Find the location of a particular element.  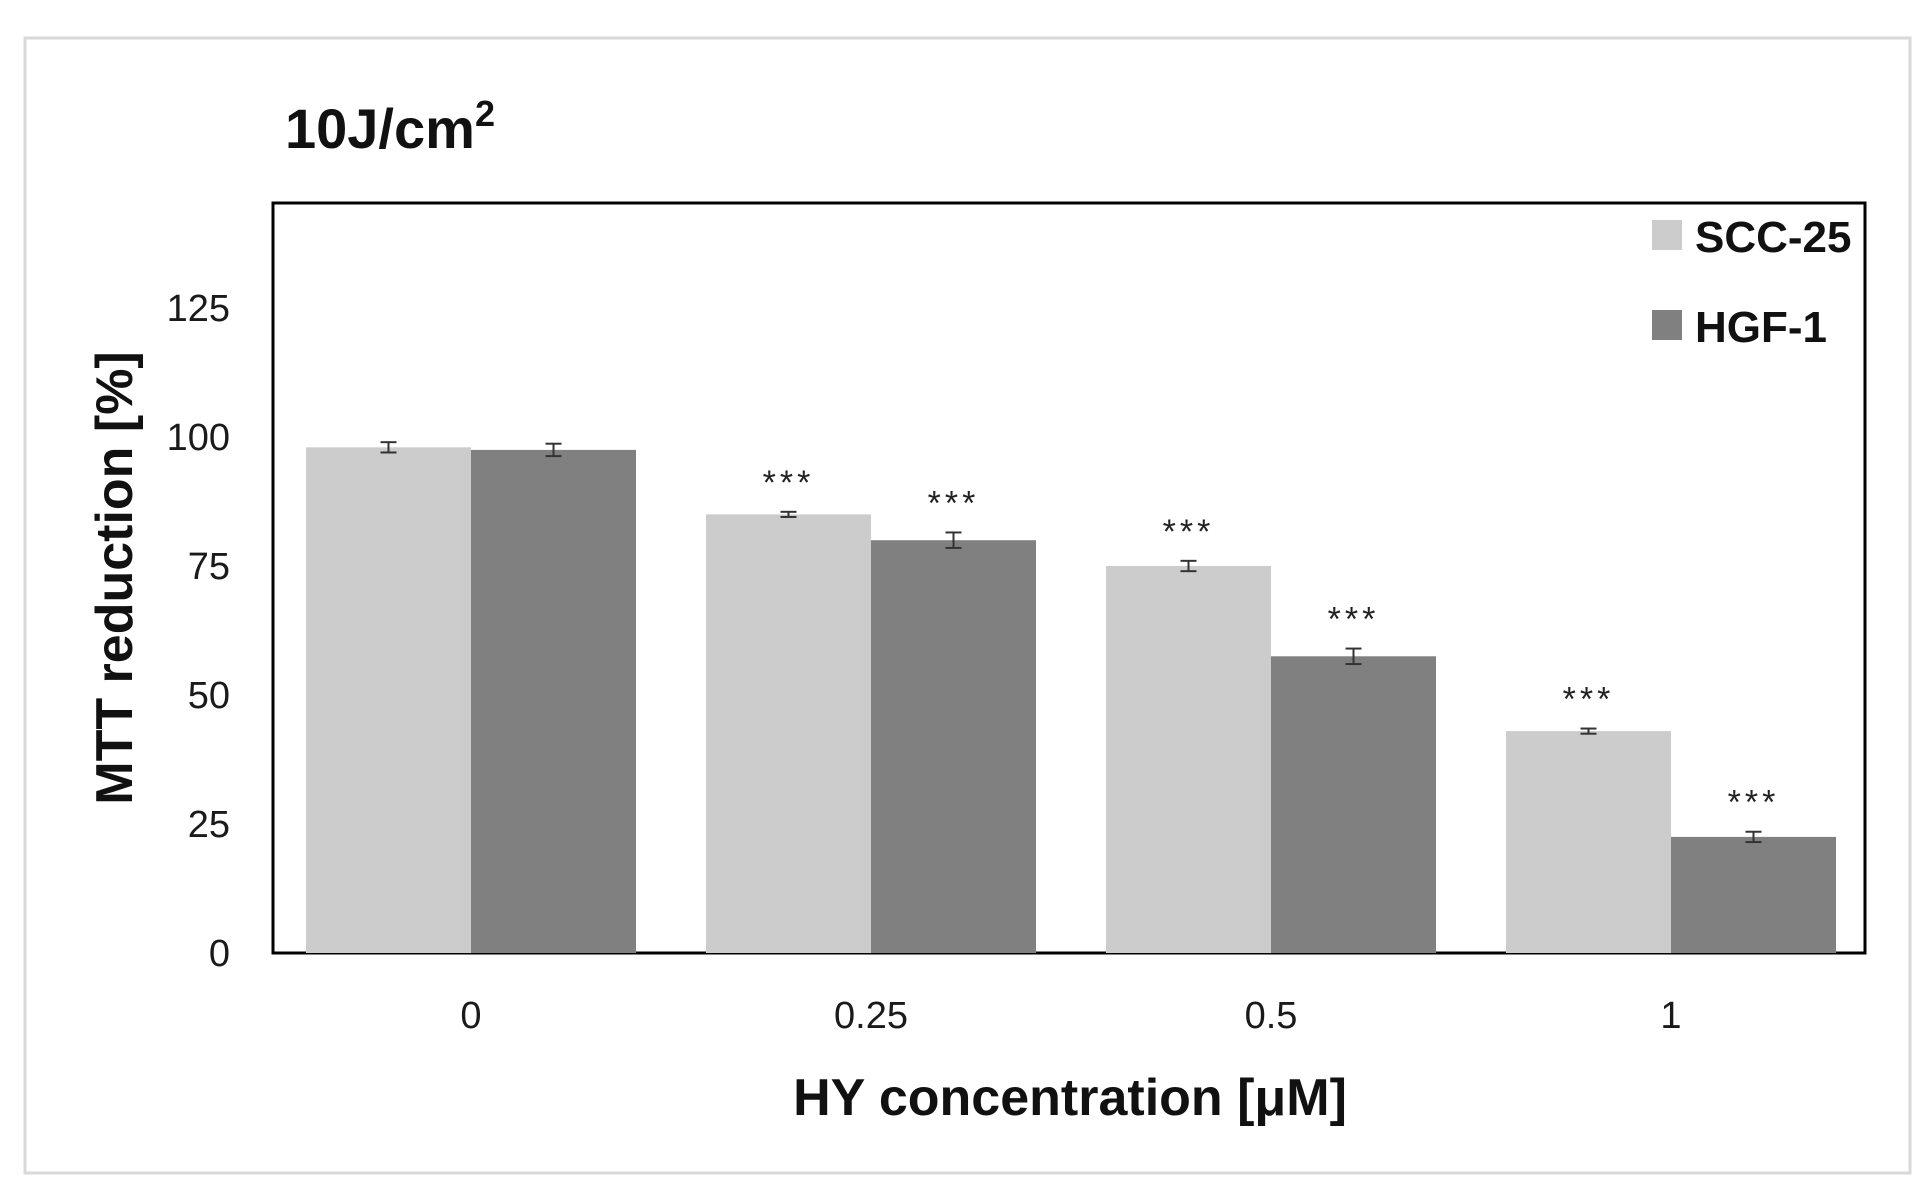

legend-label-hgf-1: HGF-1 is located at coordinates (1761, 327).